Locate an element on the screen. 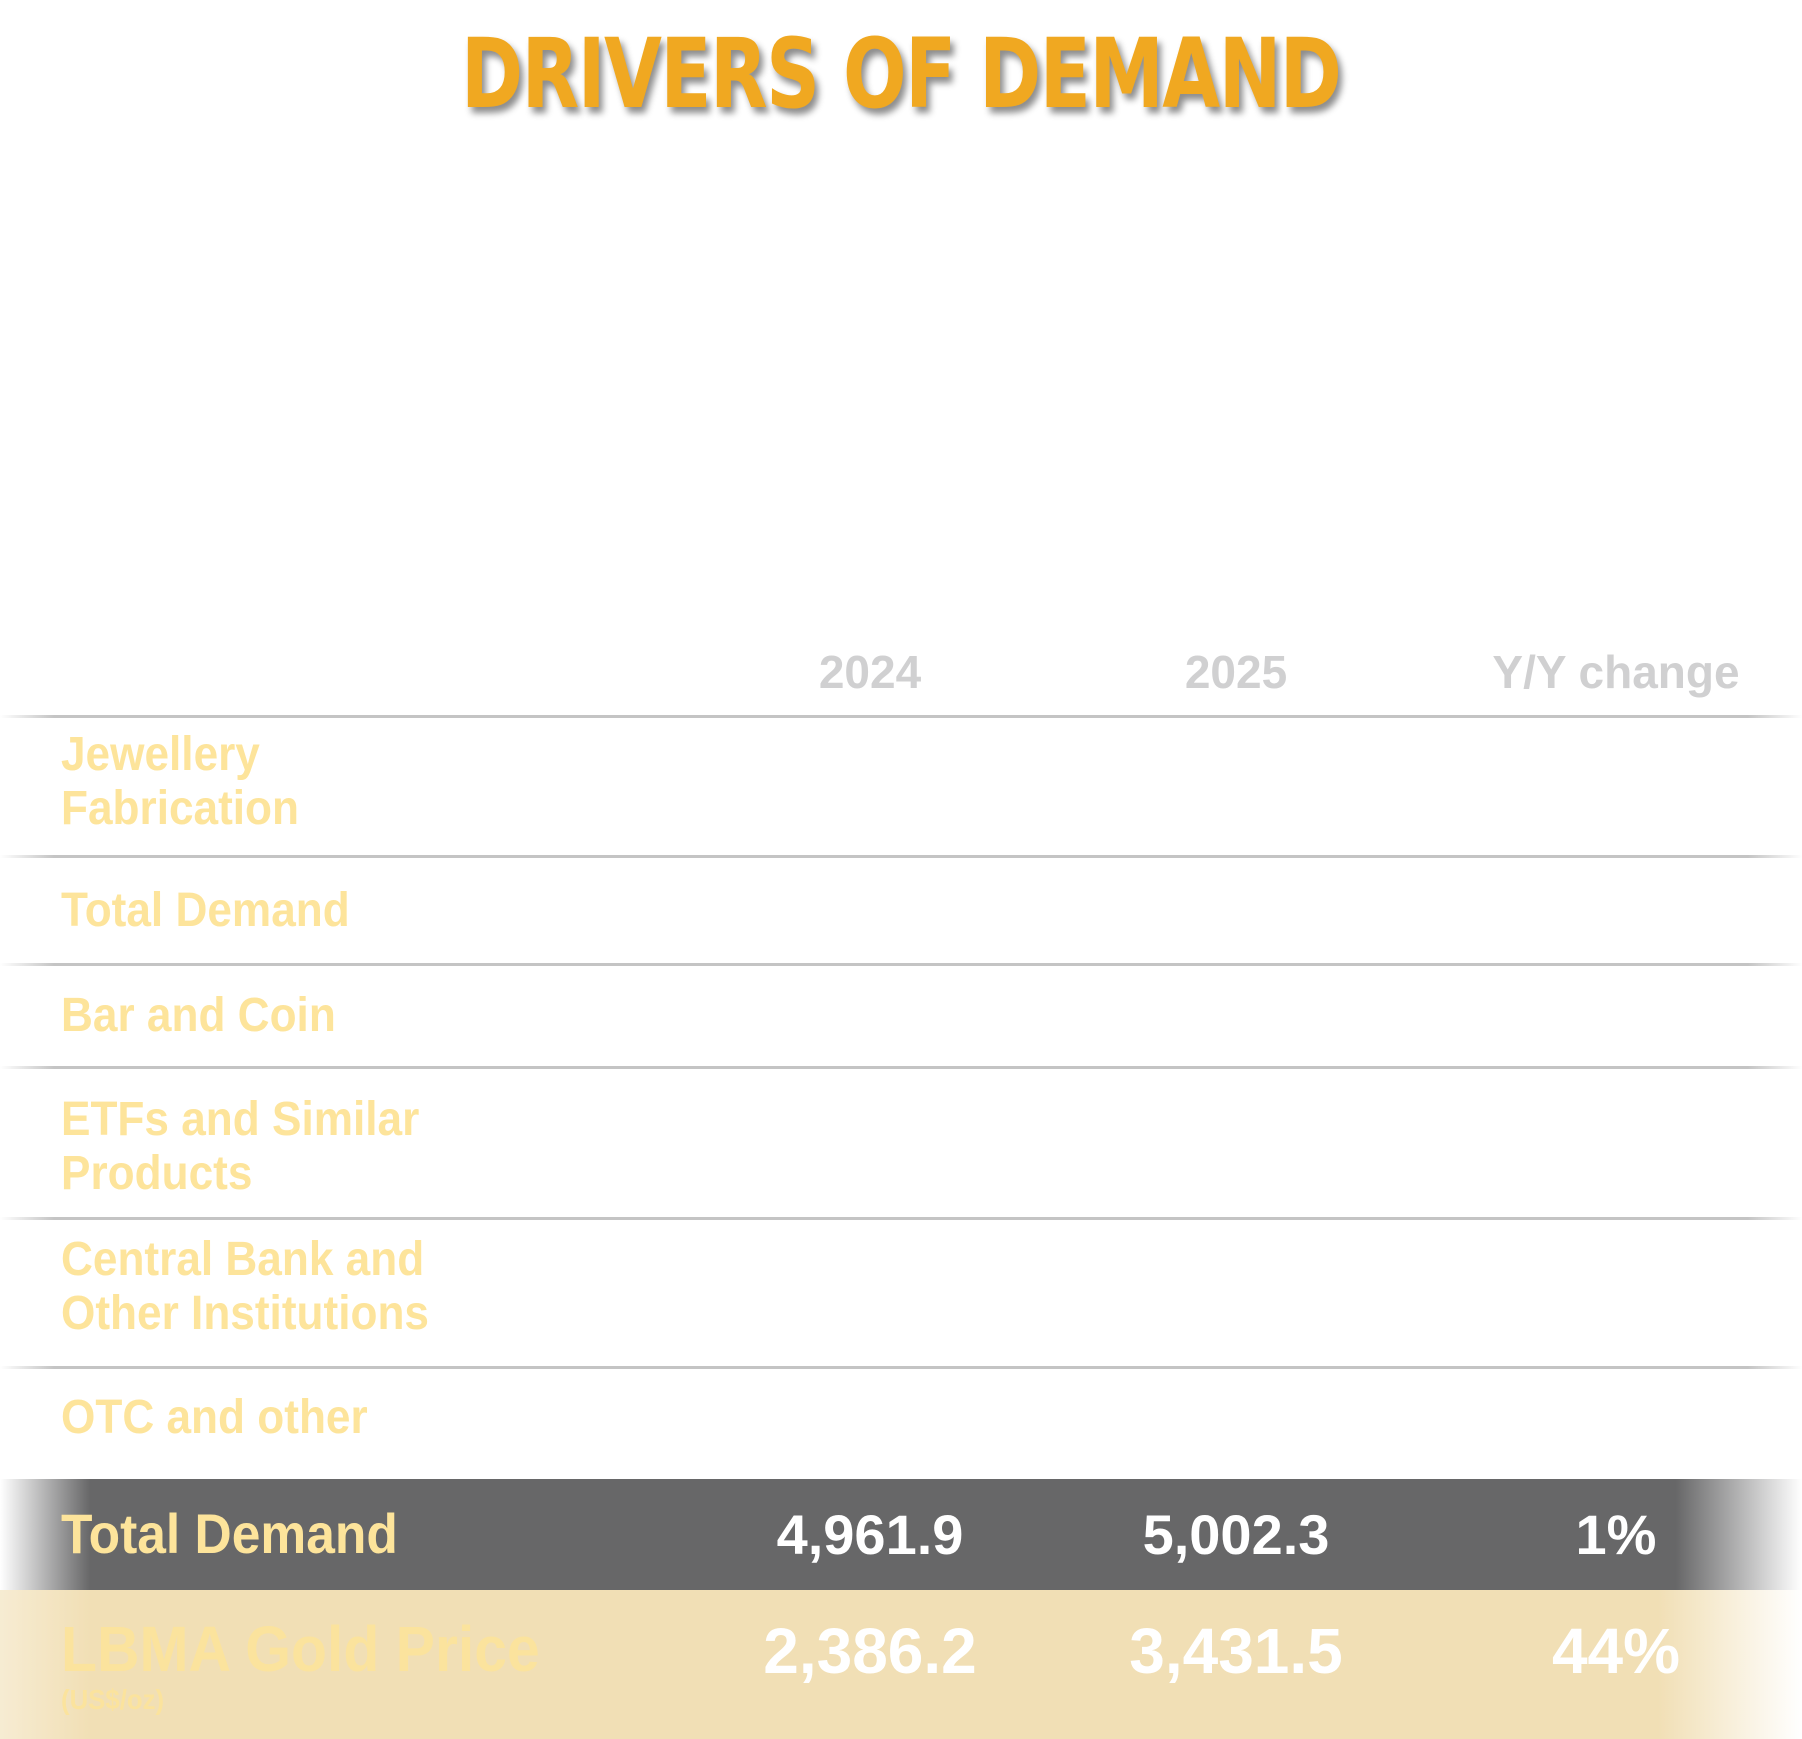 The height and width of the screenshot is (1739, 1802). row-label-bar-coin: Bar and Coin is located at coordinates (198, 1015).